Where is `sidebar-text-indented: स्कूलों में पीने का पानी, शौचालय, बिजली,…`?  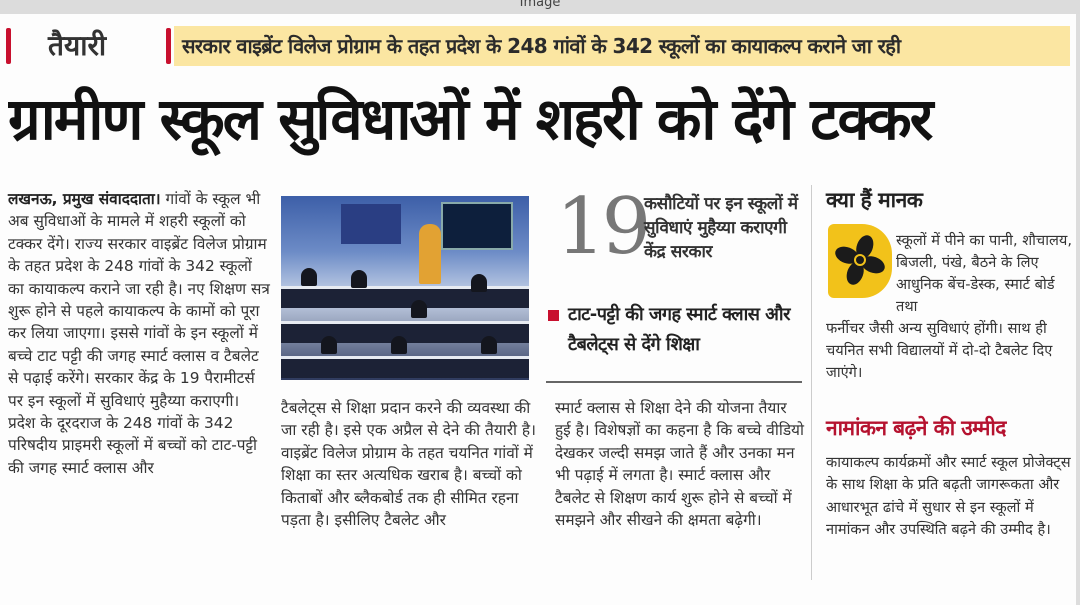 sidebar-text-indented: स्कूलों में पीने का पानी, शौचालय, बिजली,… is located at coordinates (984, 273).